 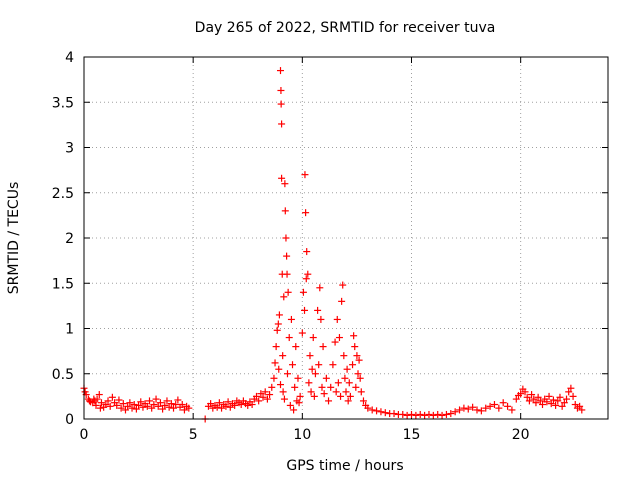 I want to click on y-tick-label: 3, so click(x=69, y=149).